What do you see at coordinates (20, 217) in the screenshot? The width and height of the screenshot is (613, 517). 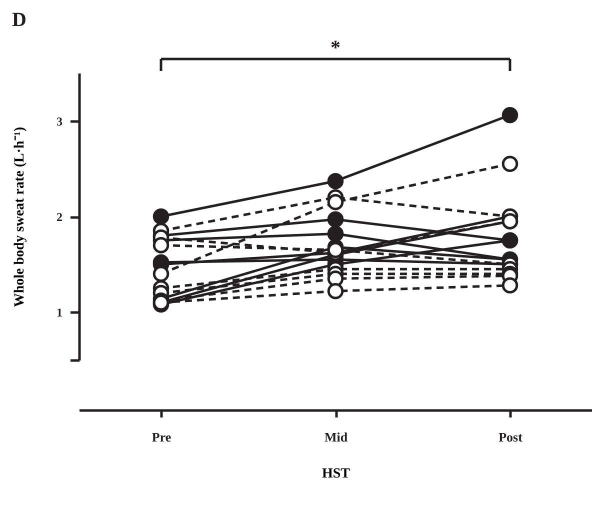 I see `y-axis-title: Whole body sweat rate (L·h⁻¹)` at bounding box center [20, 217].